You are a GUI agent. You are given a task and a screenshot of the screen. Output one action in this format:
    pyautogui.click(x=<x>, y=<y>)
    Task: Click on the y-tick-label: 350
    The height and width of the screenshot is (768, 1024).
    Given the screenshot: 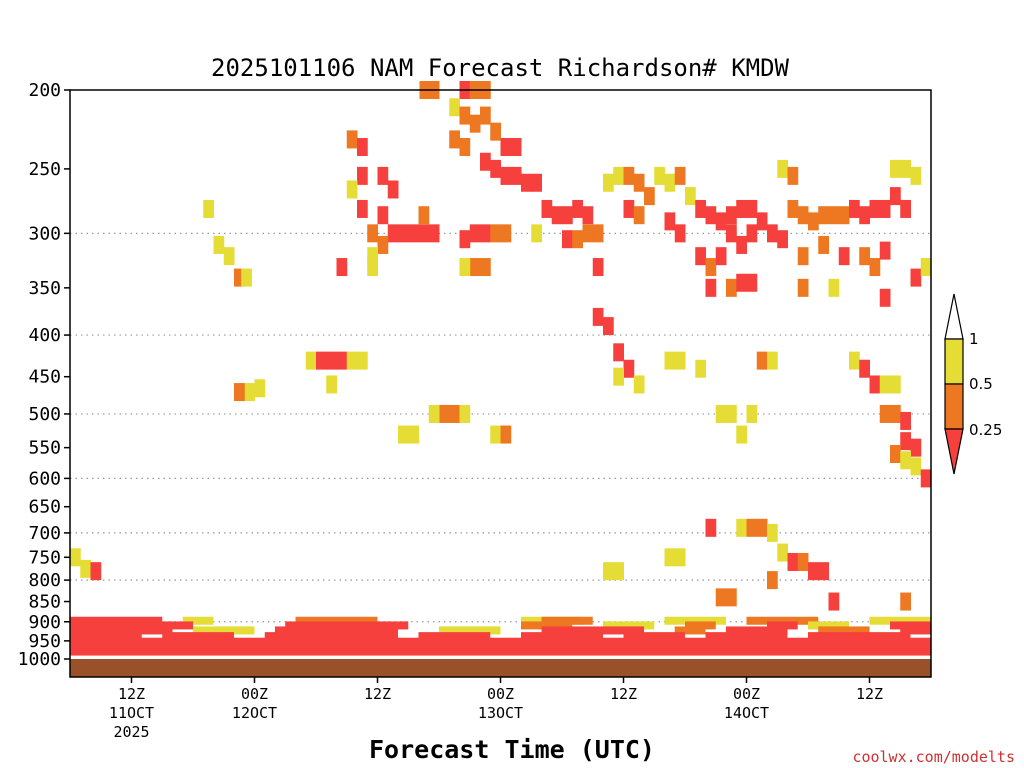 What is the action you would take?
    pyautogui.click(x=44, y=288)
    